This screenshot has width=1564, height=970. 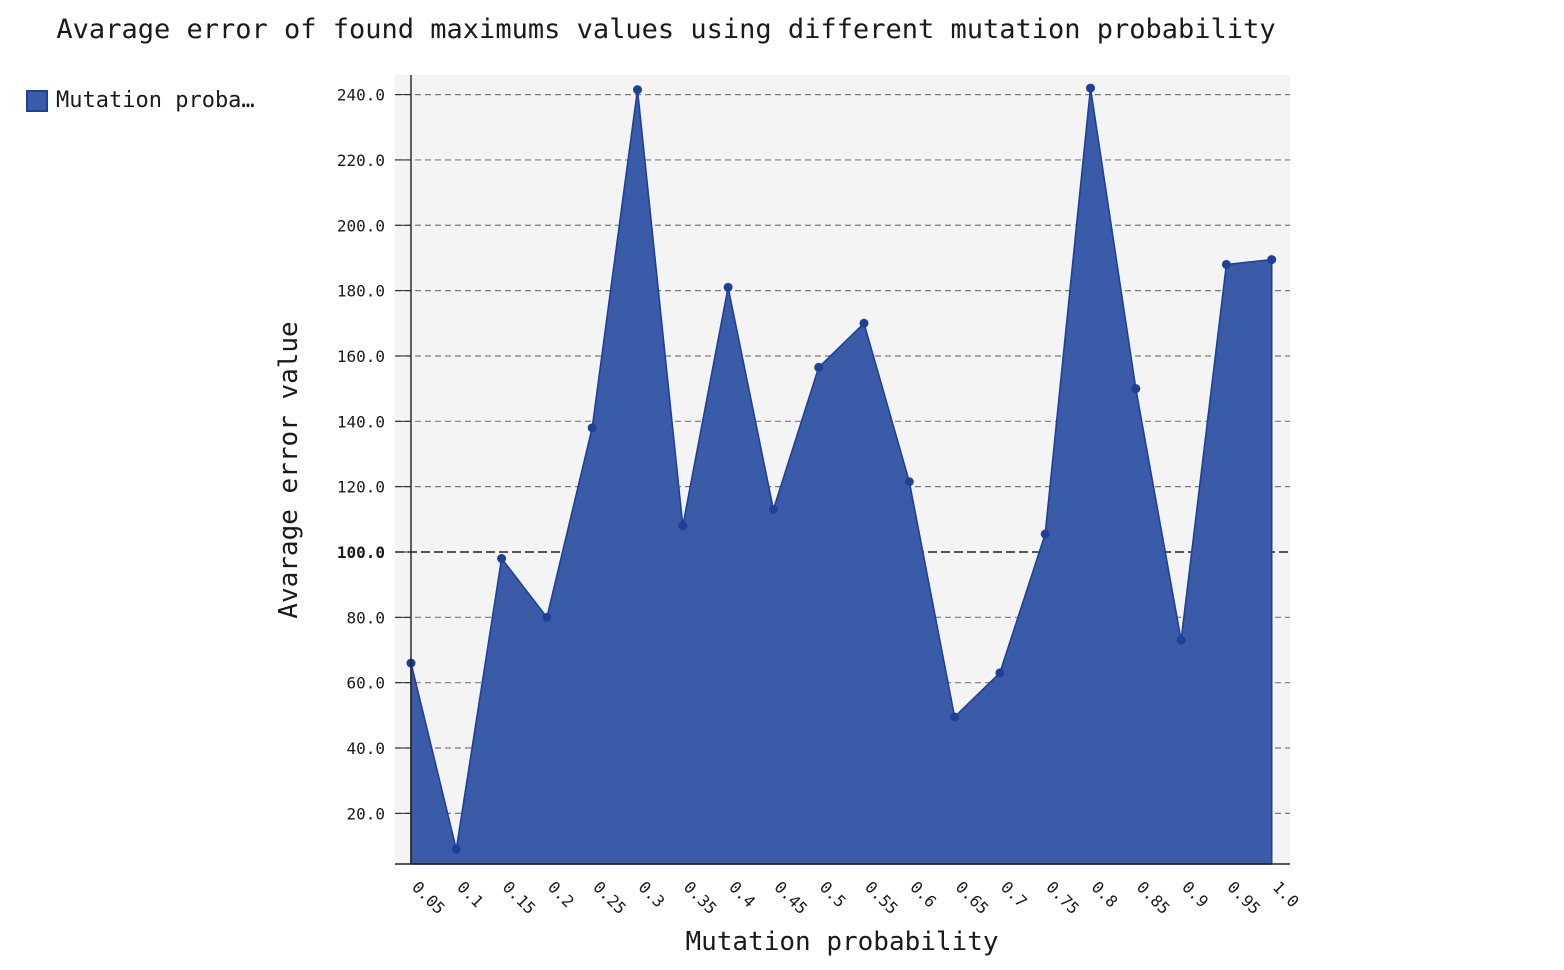 What do you see at coordinates (561, 894) in the screenshot?
I see `x-tick-label: 0.2` at bounding box center [561, 894].